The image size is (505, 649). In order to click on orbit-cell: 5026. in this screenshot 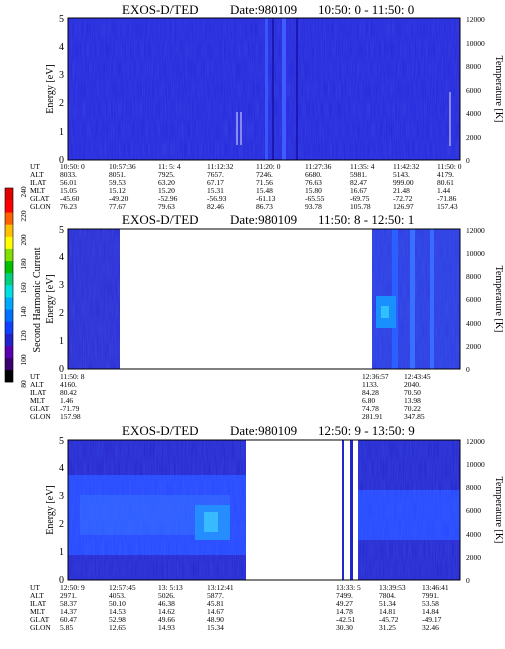, I will do `click(166, 595)`.